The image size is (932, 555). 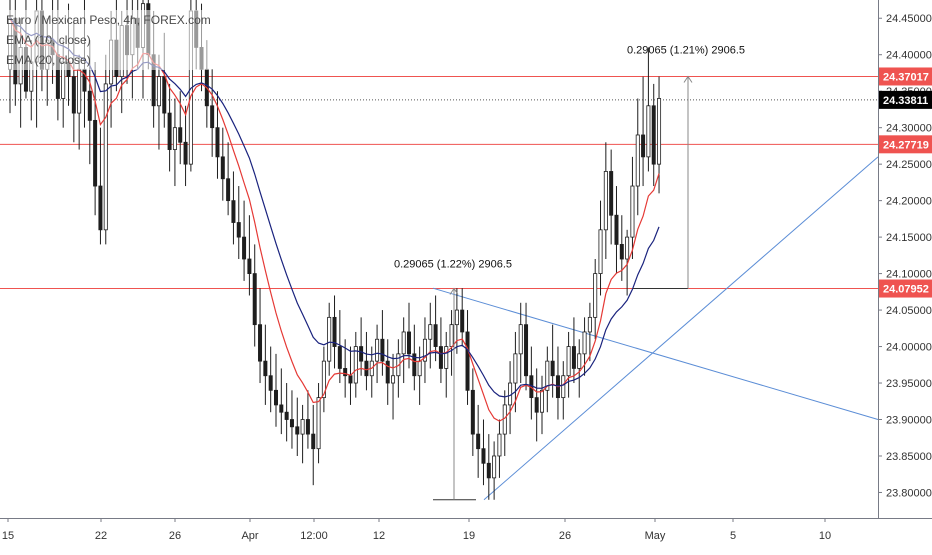 What do you see at coordinates (453, 265) in the screenshot?
I see `measure-label: 0.29065 (1.22%) 2906.5` at bounding box center [453, 265].